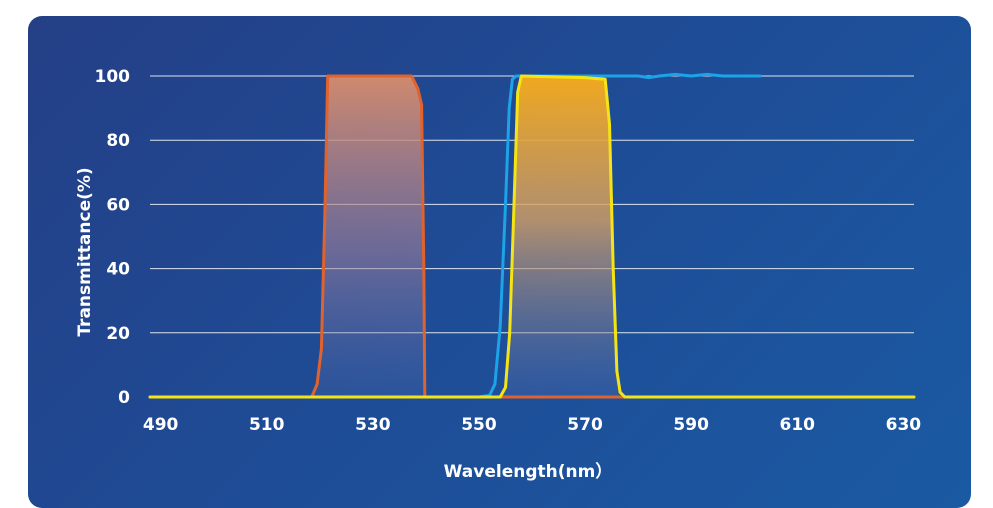 The width and height of the screenshot is (993, 508). I want to click on x-axis-title: Wavelength(nm）, so click(528, 471).